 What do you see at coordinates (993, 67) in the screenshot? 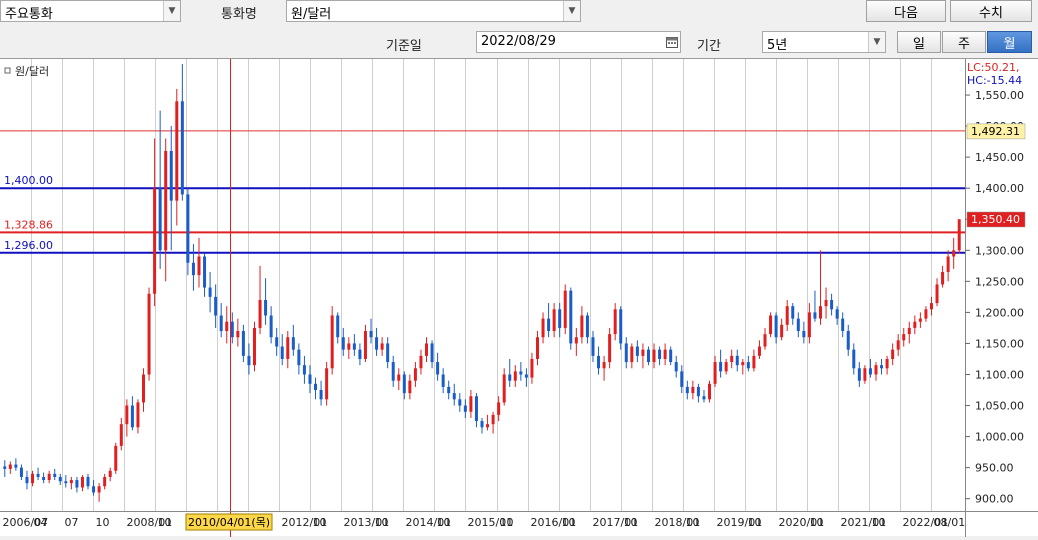
I see `info-lc: LC:50.21,` at bounding box center [993, 67].